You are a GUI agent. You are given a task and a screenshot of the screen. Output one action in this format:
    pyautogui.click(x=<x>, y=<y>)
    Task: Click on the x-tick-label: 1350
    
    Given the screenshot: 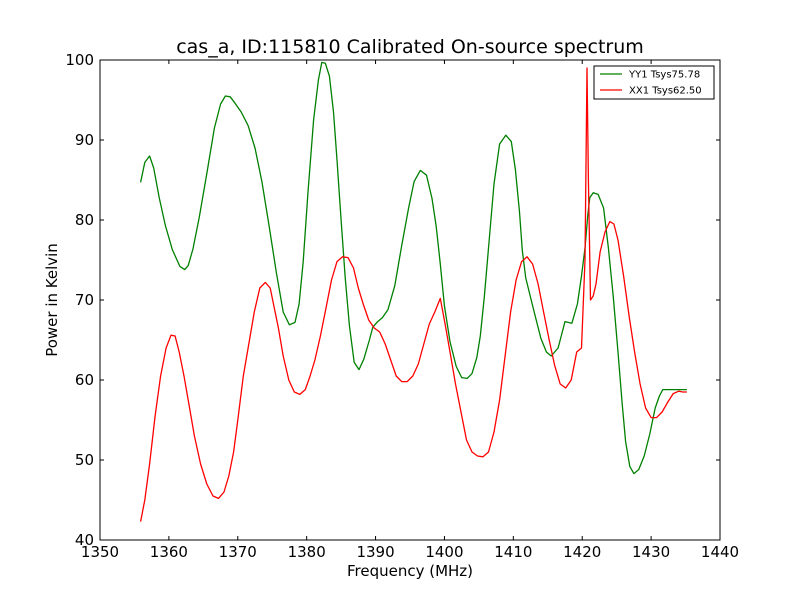 What is the action you would take?
    pyautogui.click(x=100, y=552)
    